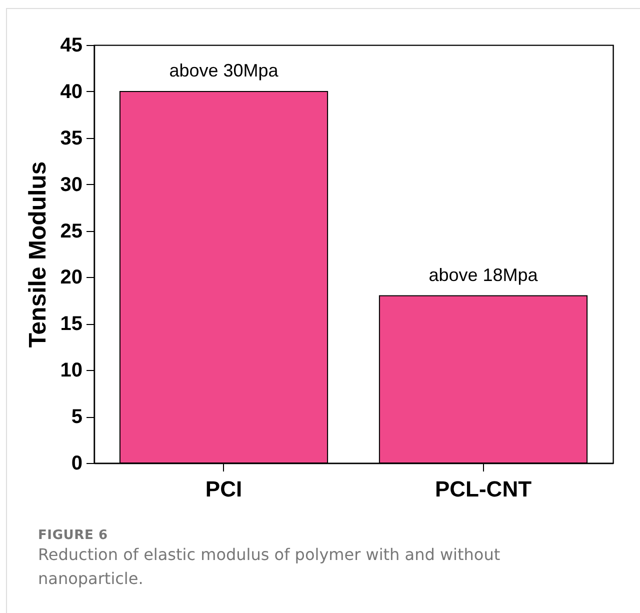 This screenshot has width=640, height=613. I want to click on x-tick-label: PCI, so click(223, 489).